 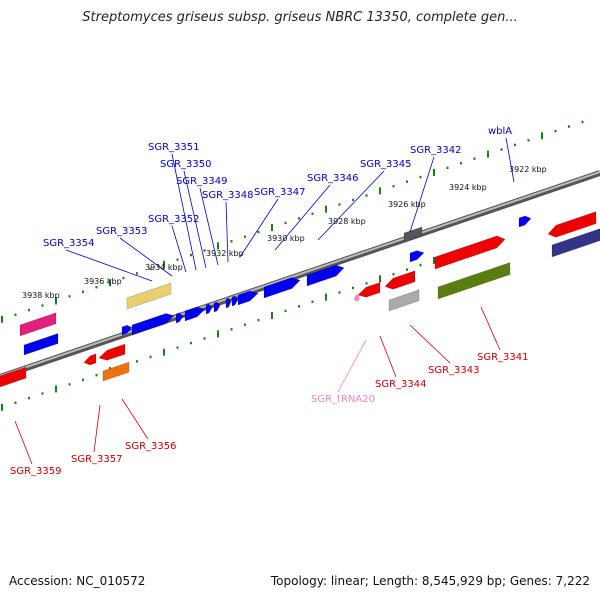 What do you see at coordinates (97, 459) in the screenshot?
I see `gene-label: SGR_3357` at bounding box center [97, 459].